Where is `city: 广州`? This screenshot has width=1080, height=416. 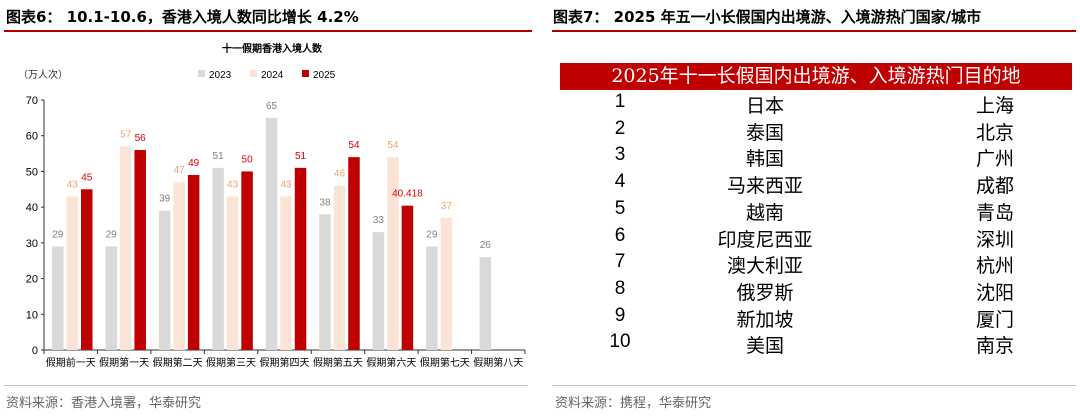
city: 广州 is located at coordinates (994, 159).